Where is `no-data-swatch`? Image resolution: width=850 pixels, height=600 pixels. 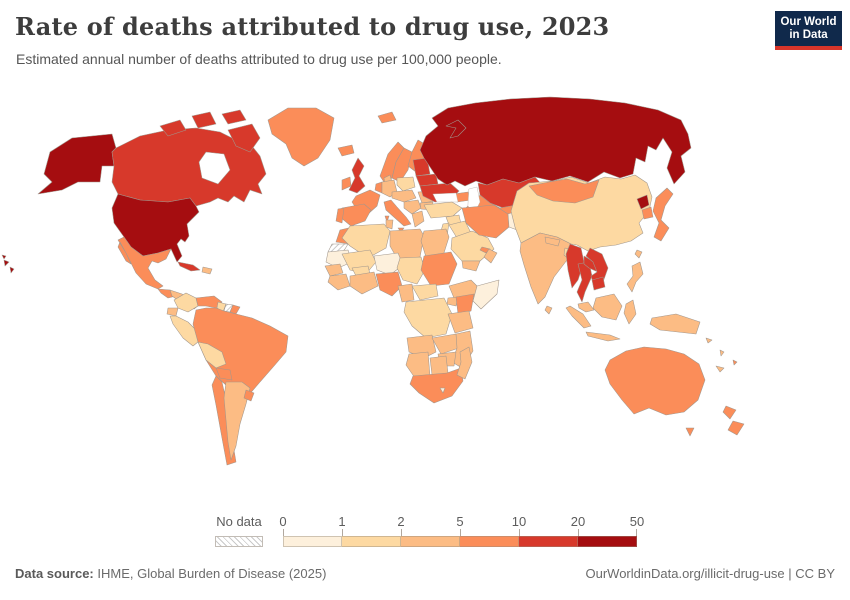 no-data-swatch is located at coordinates (239, 541).